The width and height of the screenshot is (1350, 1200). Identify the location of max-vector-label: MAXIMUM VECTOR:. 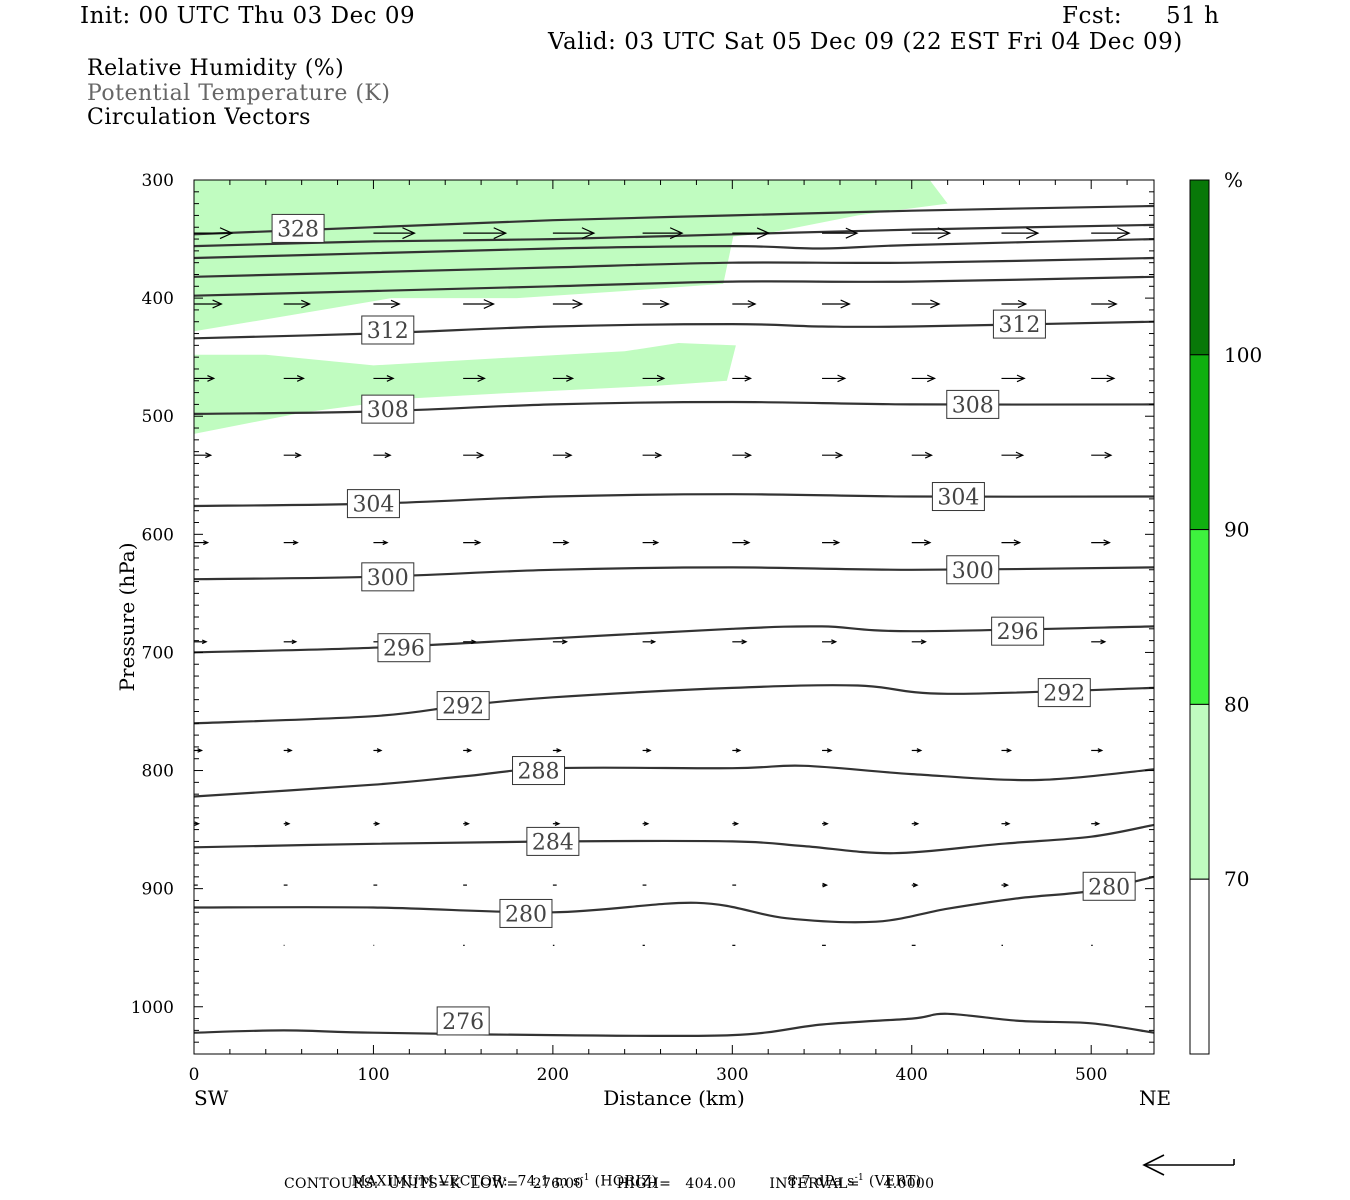
(429, 1181).